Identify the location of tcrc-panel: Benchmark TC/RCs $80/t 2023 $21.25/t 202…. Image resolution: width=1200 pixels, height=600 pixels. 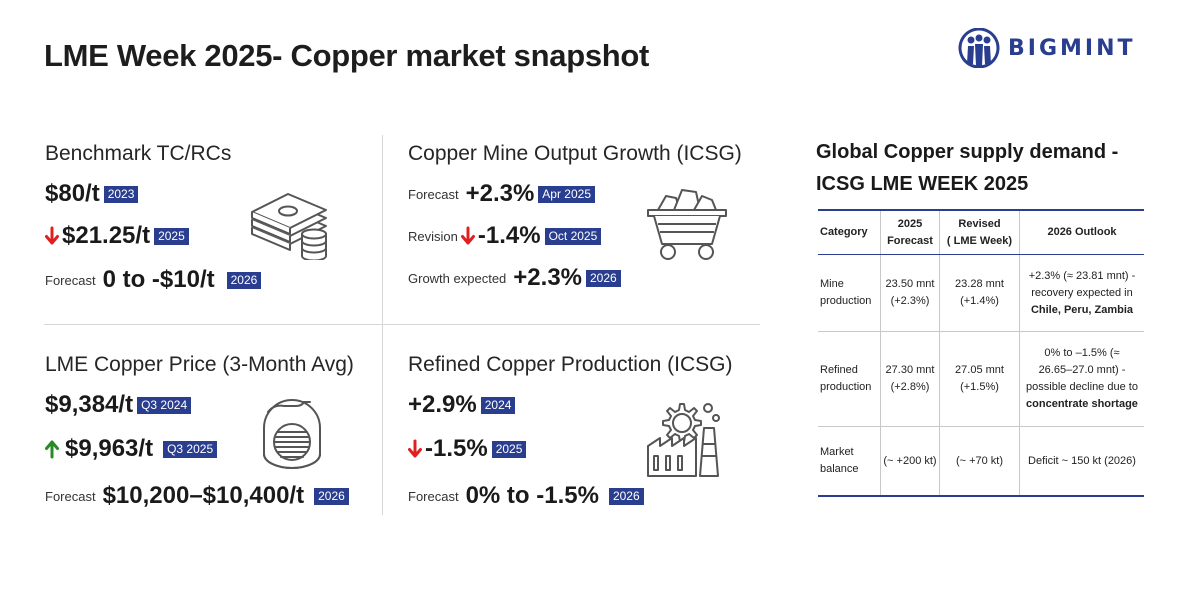
(210, 227).